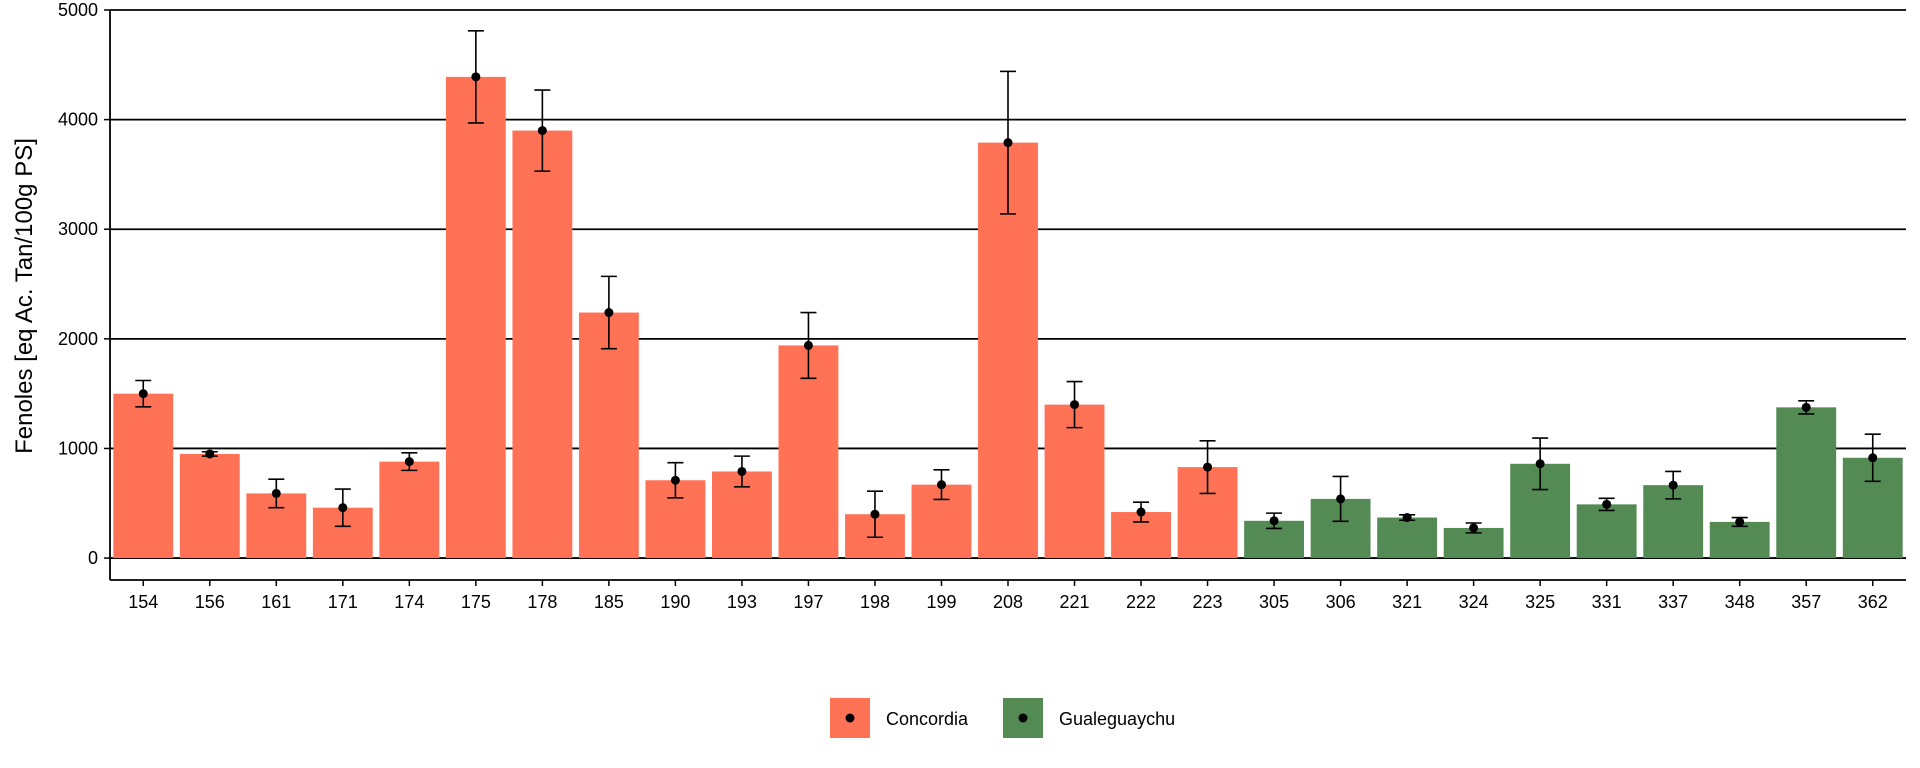  I want to click on y-tick-label: 0, so click(93, 558).